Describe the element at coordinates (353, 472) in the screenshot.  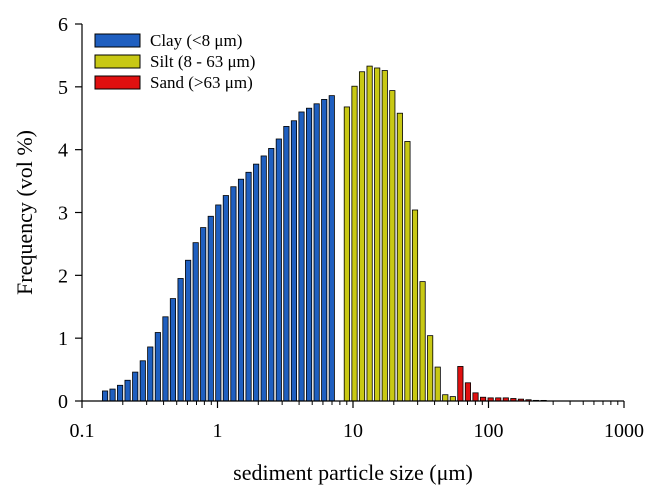
I see `x-axis-title: sediment particle size (μm)` at that location.